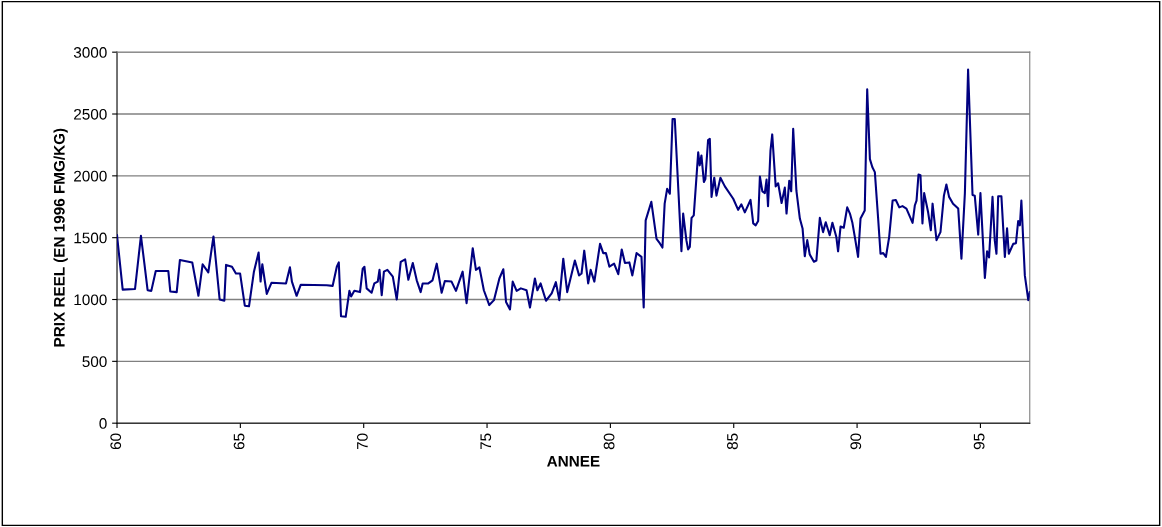 This screenshot has height=527, width=1162. Describe the element at coordinates (856, 441) in the screenshot. I see `x-tick-label: 90` at that location.